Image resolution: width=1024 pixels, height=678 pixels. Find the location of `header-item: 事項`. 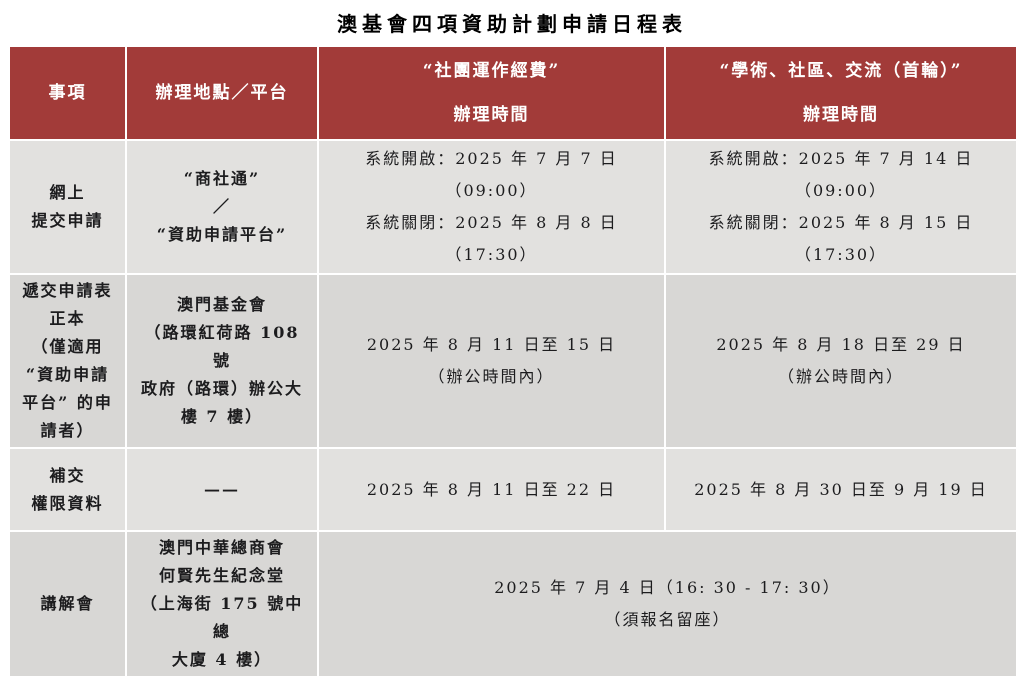

header-item: 事項 is located at coordinates (67, 93).